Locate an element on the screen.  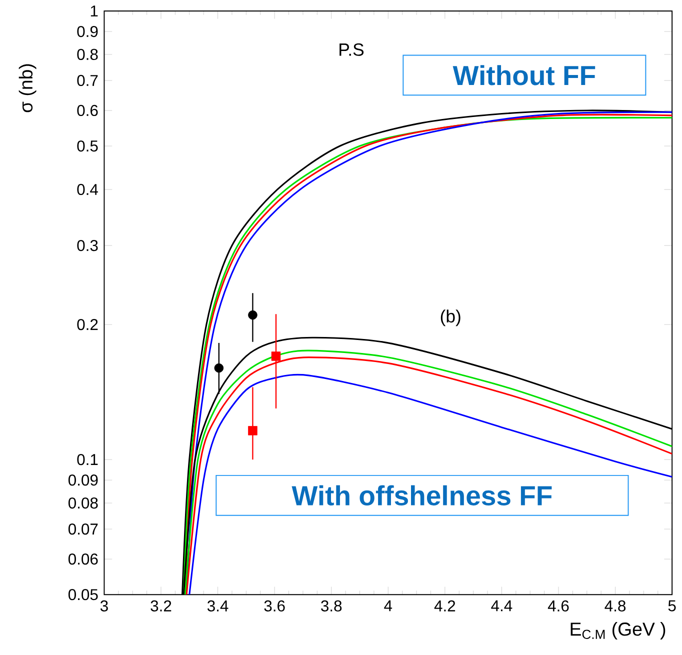
annotation: (b) is located at coordinates (450, 318).